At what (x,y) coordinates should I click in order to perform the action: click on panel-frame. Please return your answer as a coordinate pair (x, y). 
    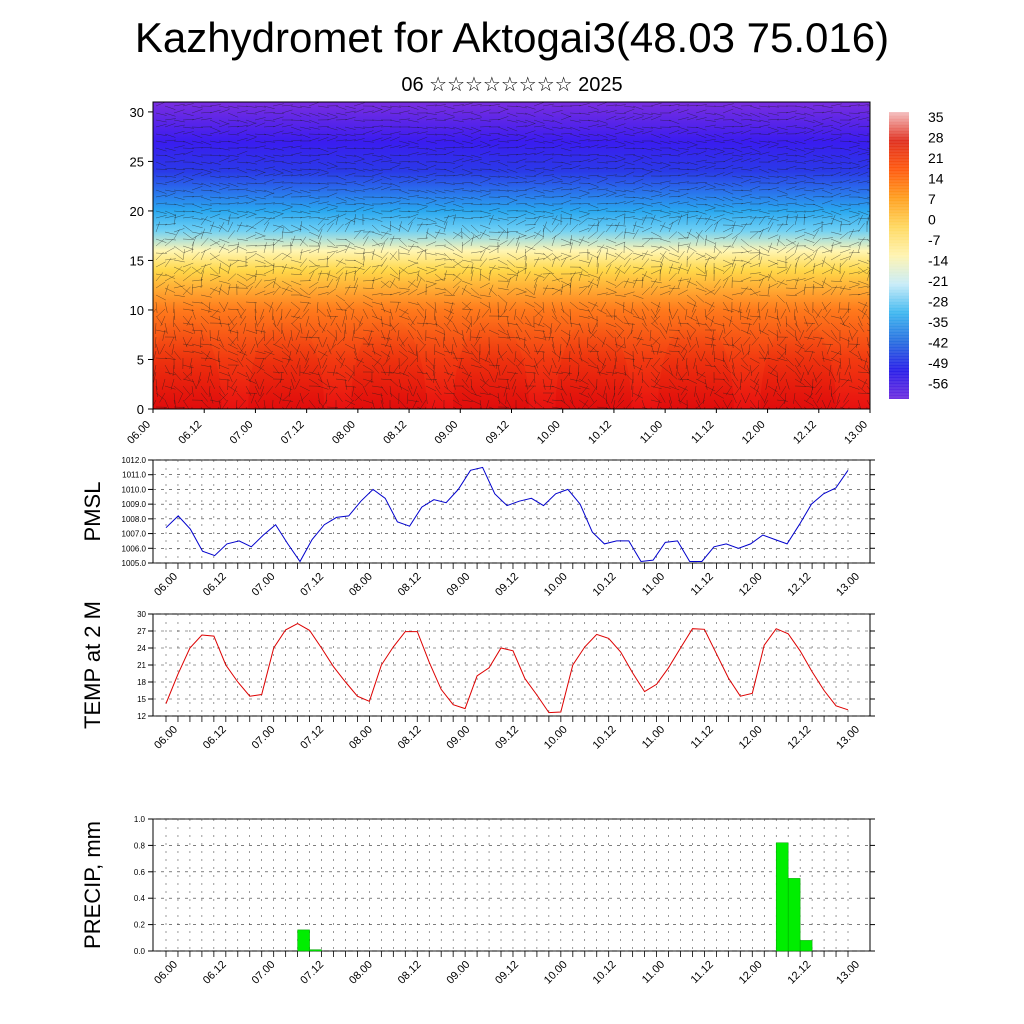
    Looking at the image, I should click on (511, 511).